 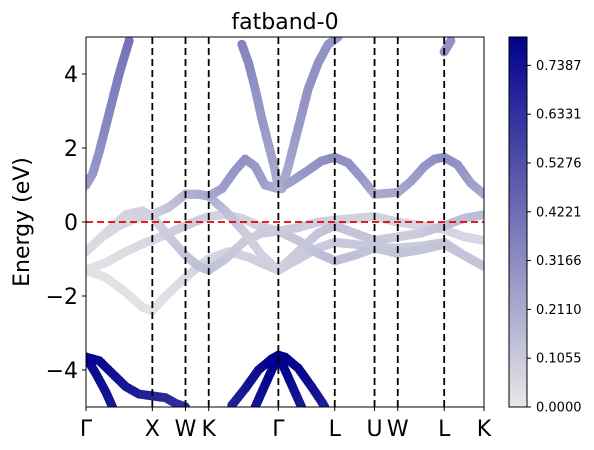 What do you see at coordinates (62, 297) in the screenshot?
I see `y-tick-label: −2` at bounding box center [62, 297].